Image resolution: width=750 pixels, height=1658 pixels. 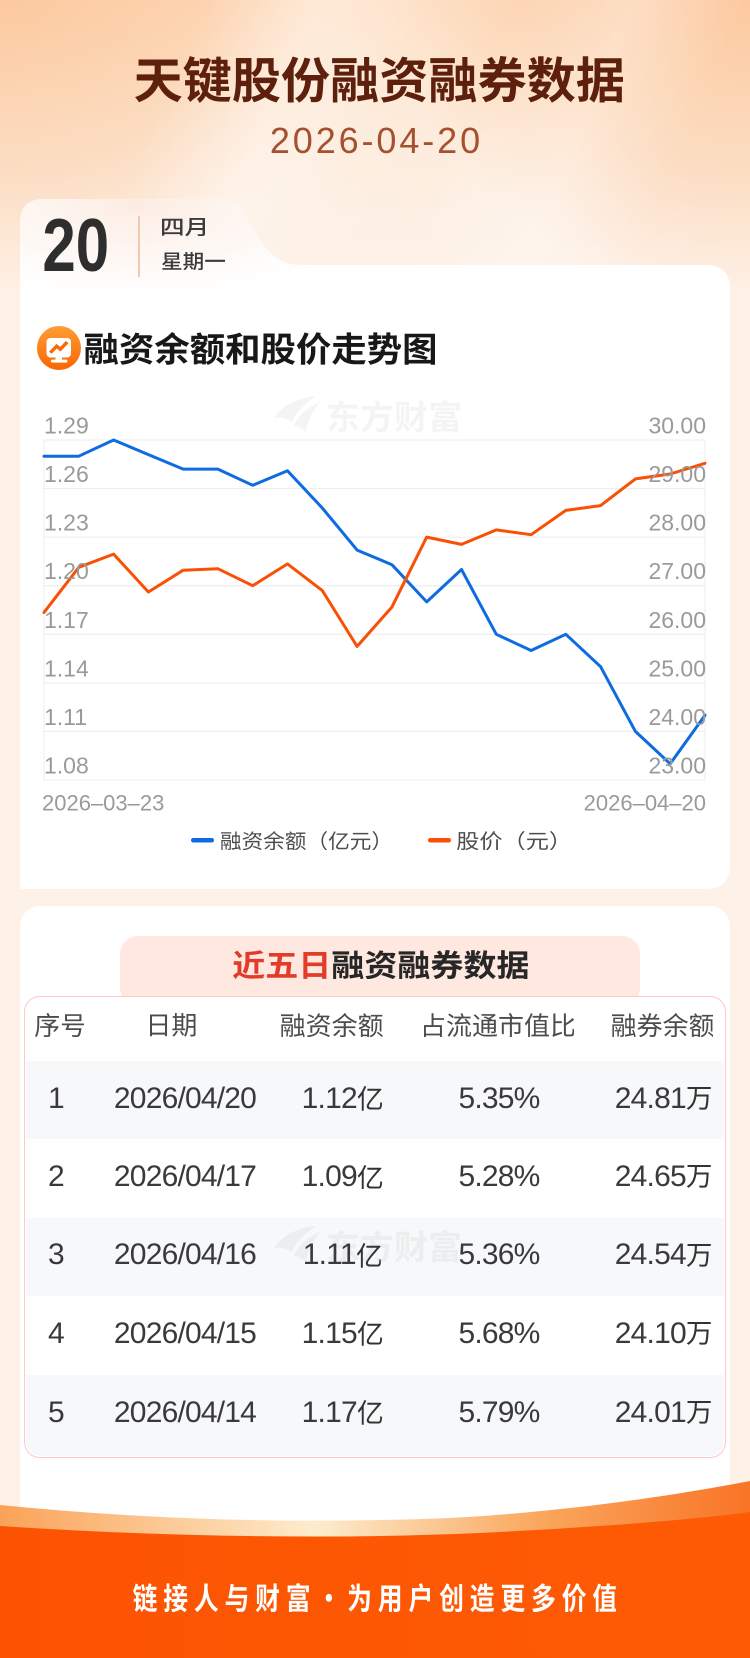 What do you see at coordinates (677, 766) in the screenshot?
I see `svg-text: 23.00` at bounding box center [677, 766].